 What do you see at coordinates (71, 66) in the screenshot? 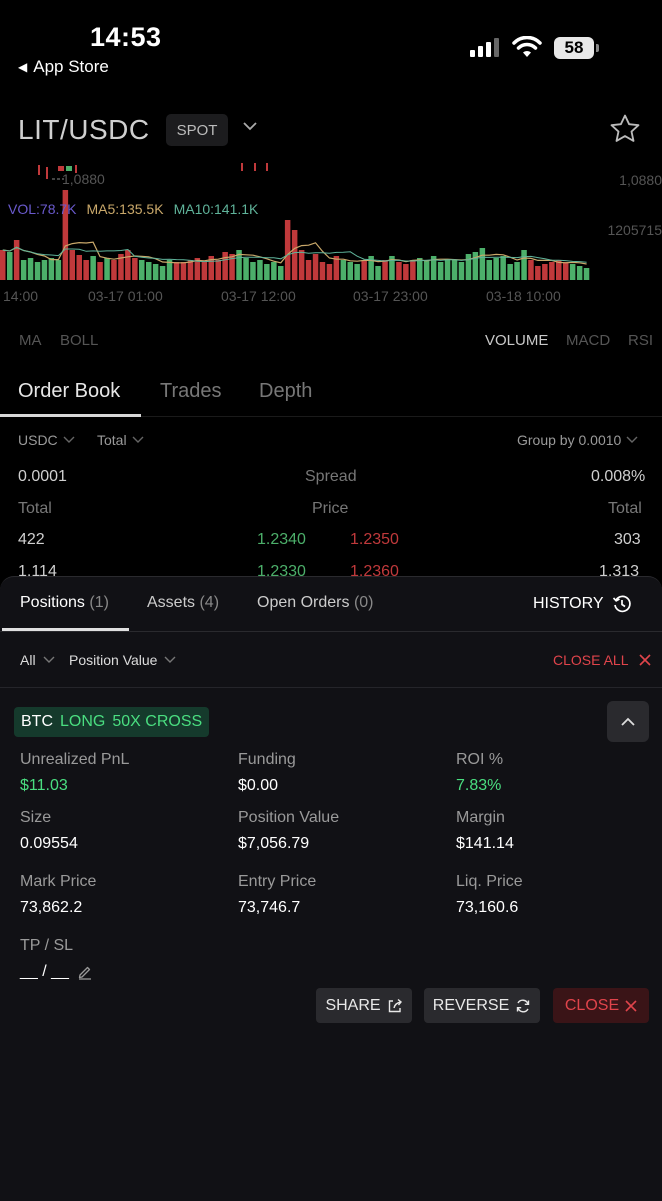
I see `back-label: App Store` at bounding box center [71, 66].